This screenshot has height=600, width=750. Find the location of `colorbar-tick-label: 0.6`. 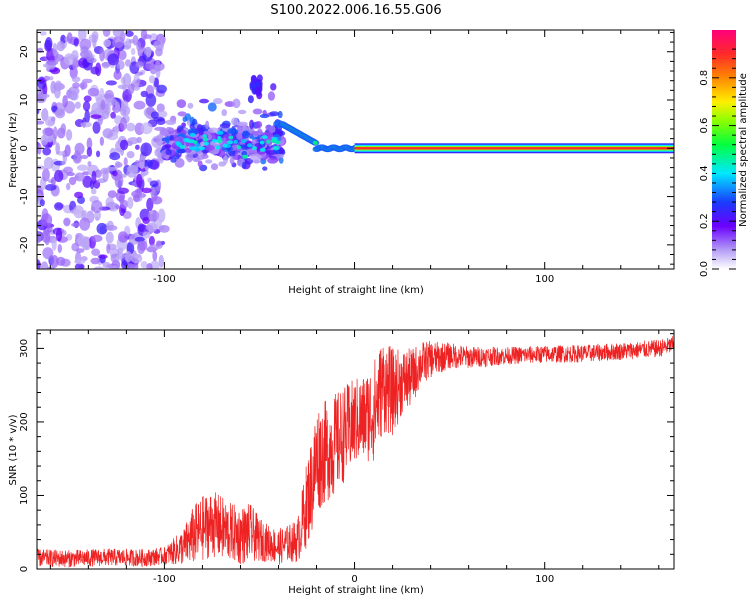

colorbar-tick-label: 0.6 is located at coordinates (704, 126).